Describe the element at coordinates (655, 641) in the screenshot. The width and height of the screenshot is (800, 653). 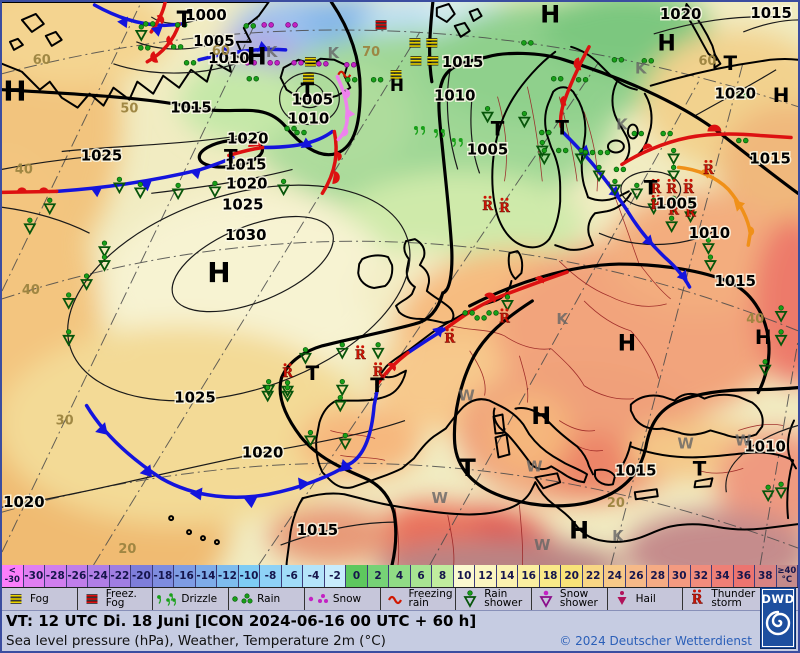
I see `copyright-text: © 2024 Deutscher Wetterdienst` at that location.